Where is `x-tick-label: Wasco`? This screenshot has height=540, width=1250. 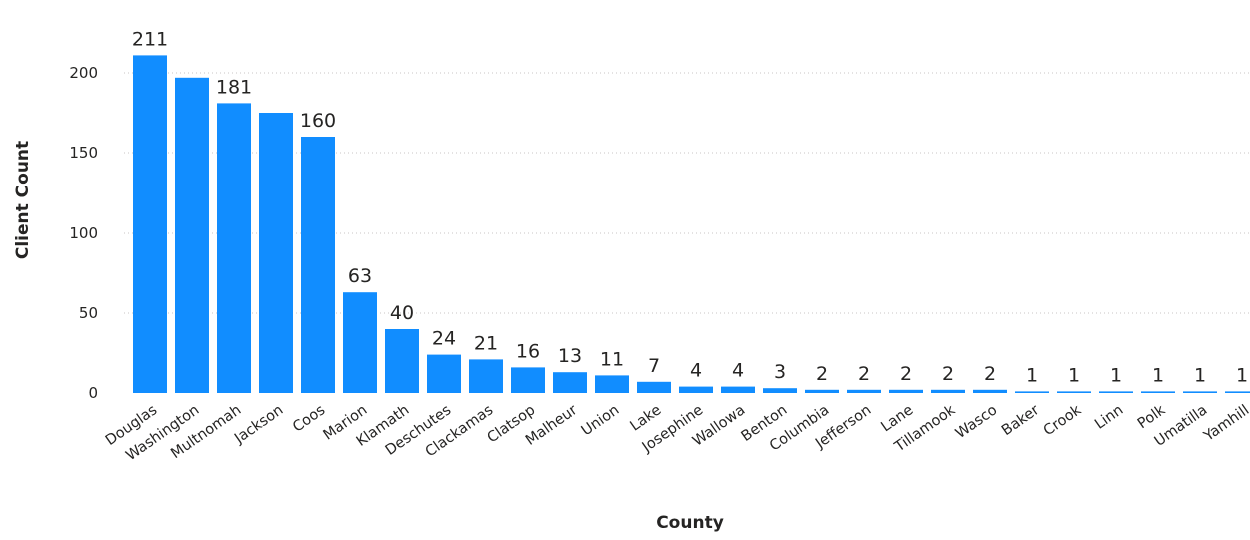
x-tick-label: Wasco is located at coordinates (977, 422).